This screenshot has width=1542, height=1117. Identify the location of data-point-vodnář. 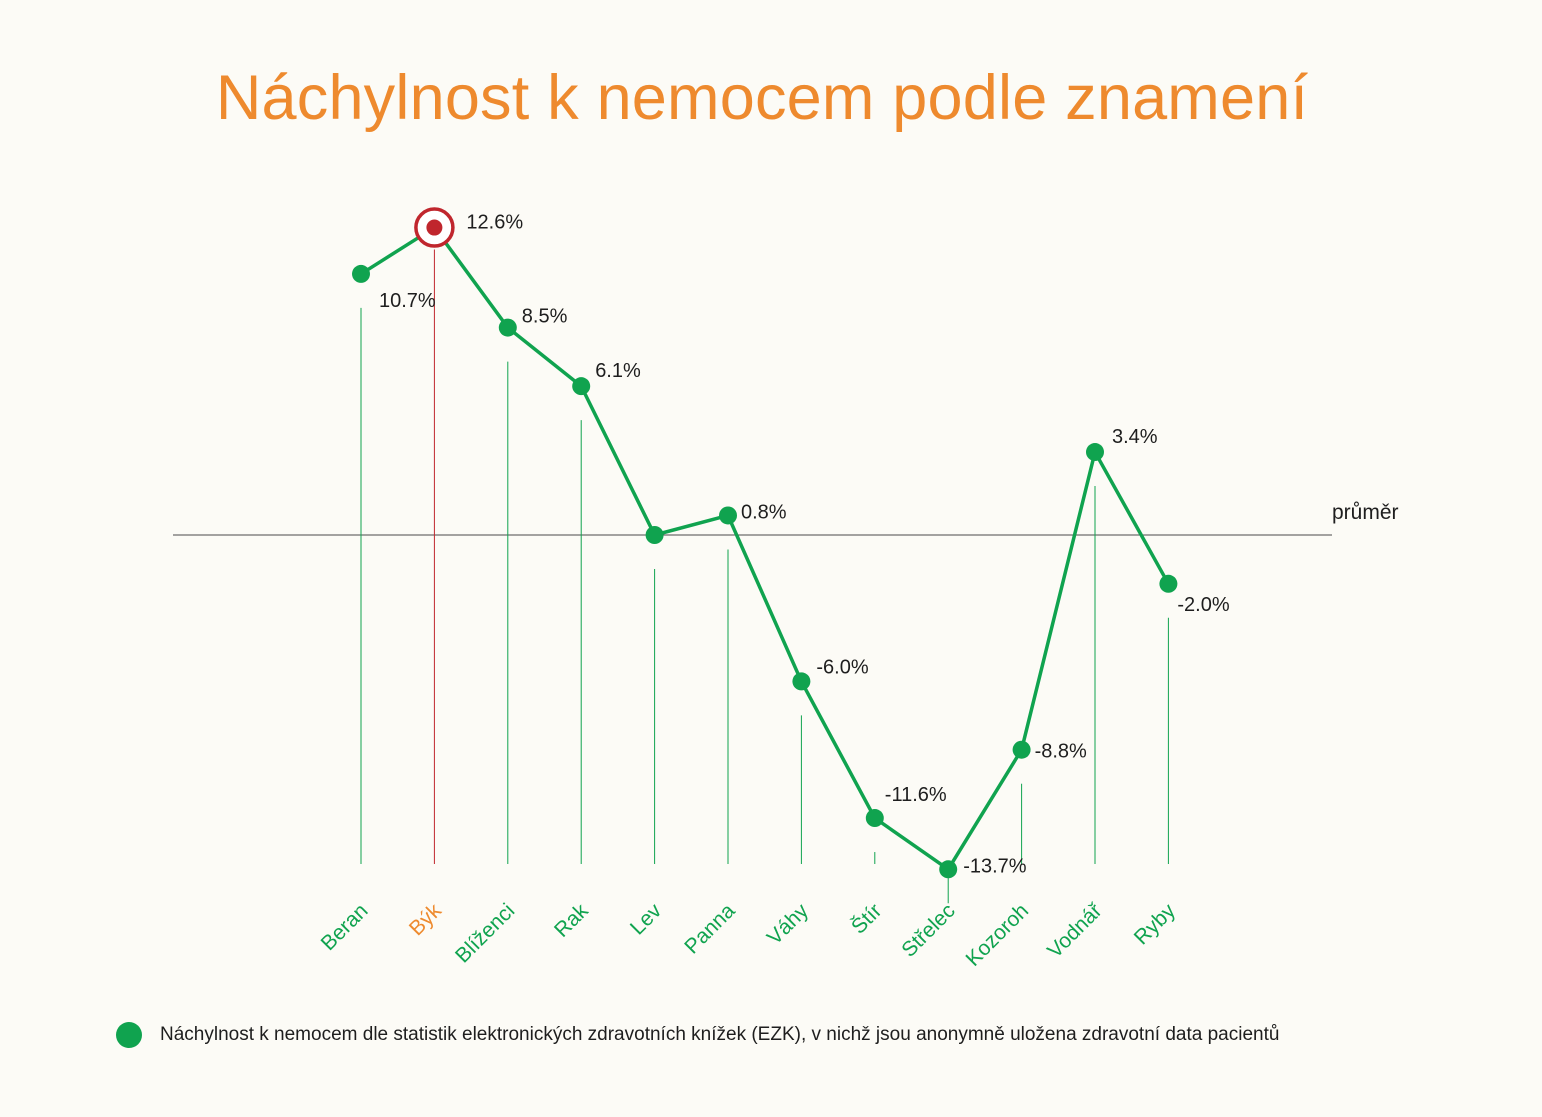
(1095, 452).